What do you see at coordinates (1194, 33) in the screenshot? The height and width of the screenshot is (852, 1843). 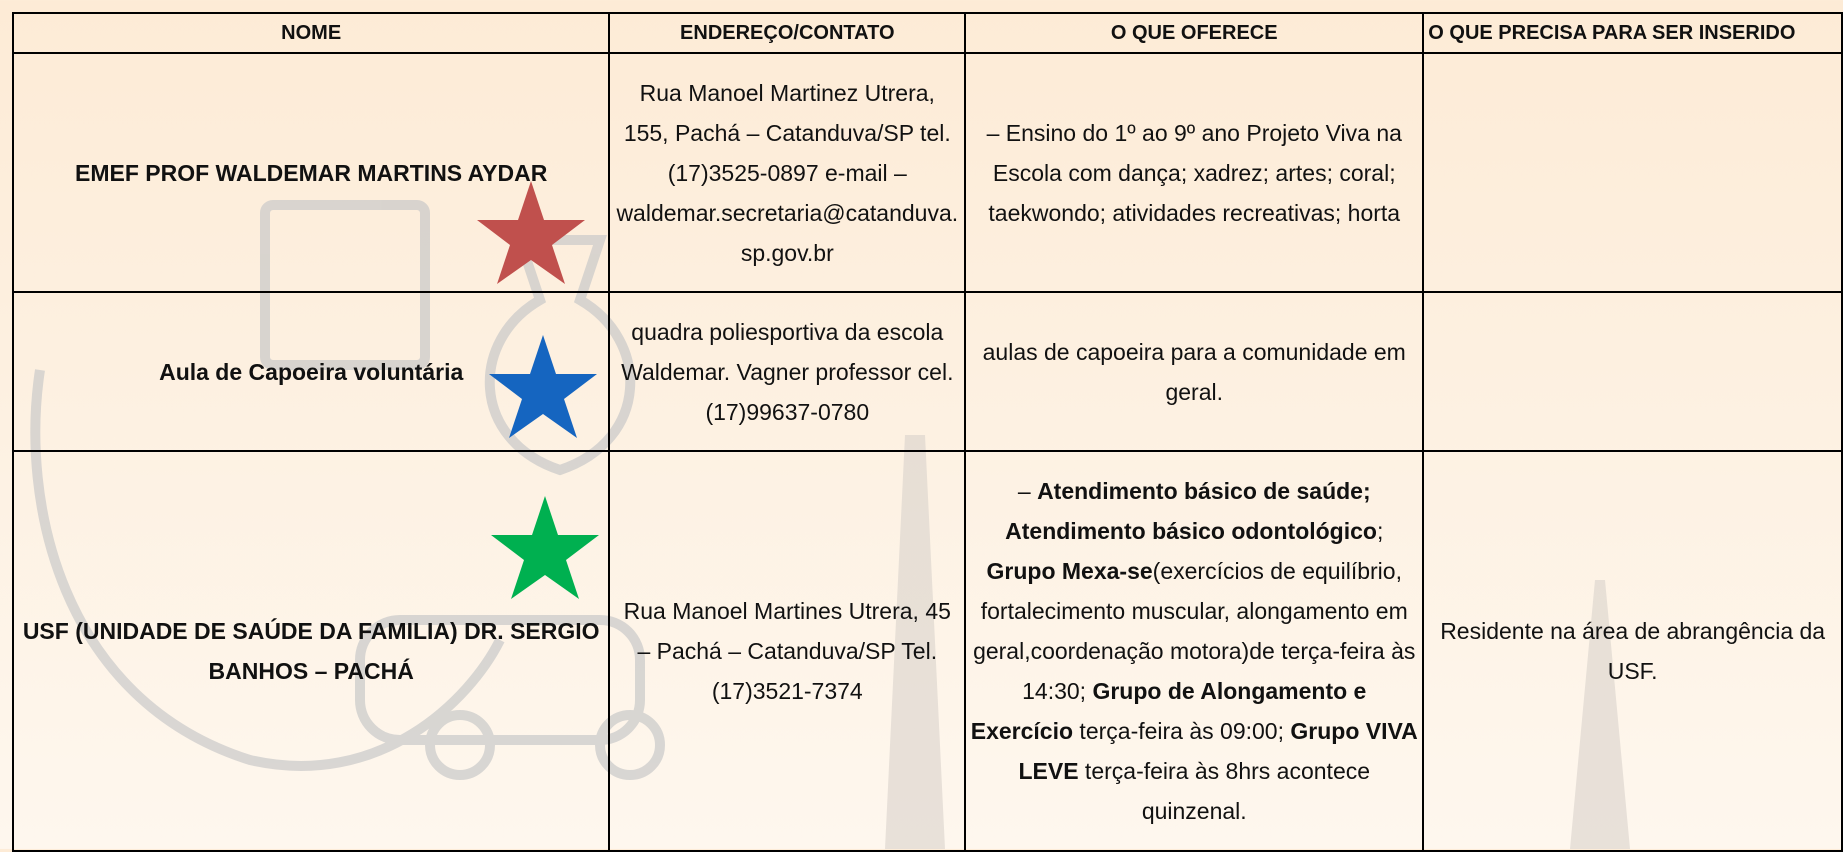 I see `header-cell: O QUE OFERECE` at bounding box center [1194, 33].